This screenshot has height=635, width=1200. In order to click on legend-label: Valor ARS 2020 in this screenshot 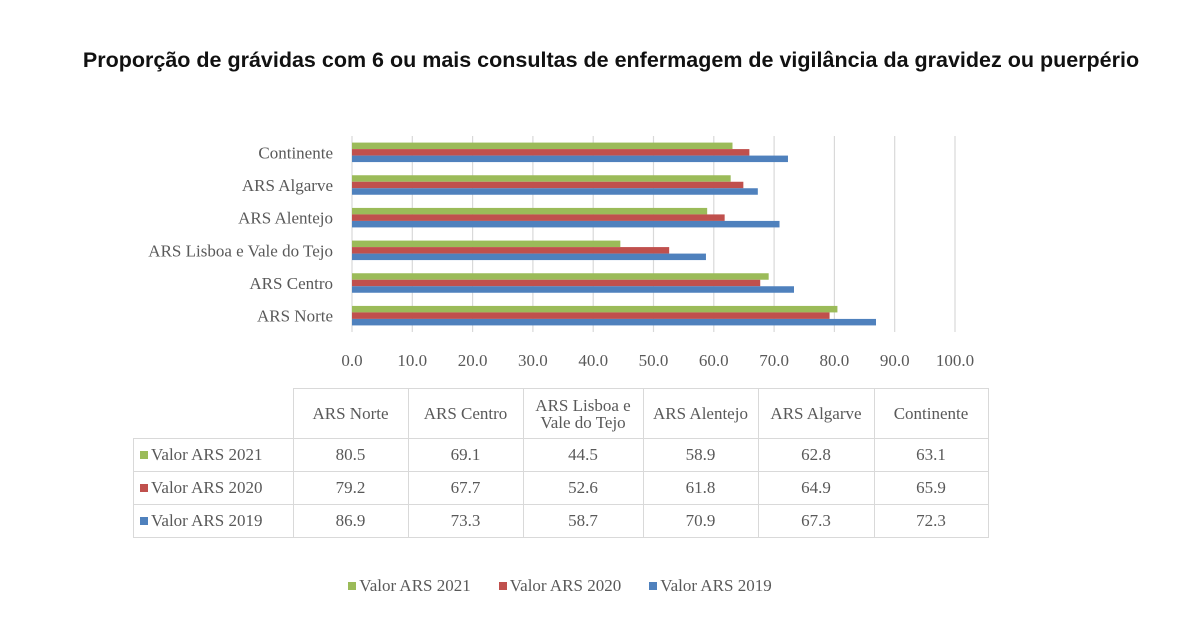, I will do `click(565, 585)`.